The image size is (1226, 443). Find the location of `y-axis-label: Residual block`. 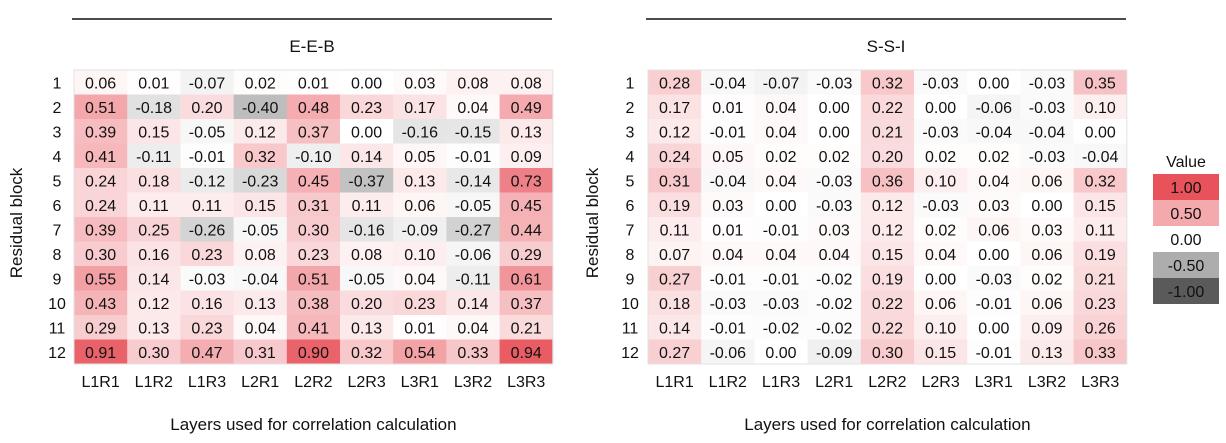

y-axis-label: Residual block is located at coordinates (16, 222).